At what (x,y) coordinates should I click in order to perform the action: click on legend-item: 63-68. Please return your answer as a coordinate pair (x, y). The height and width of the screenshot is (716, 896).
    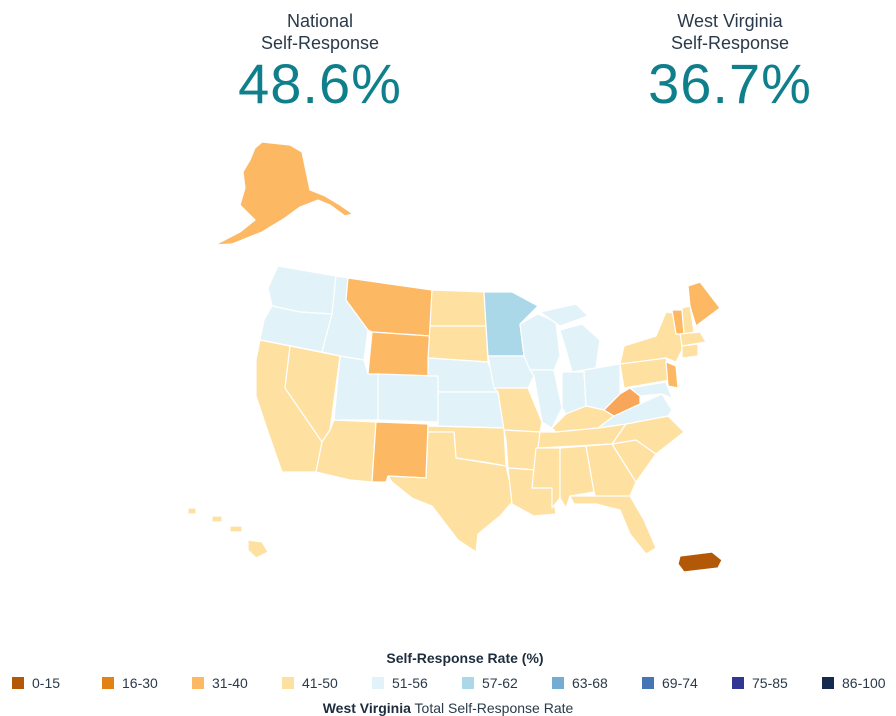
    Looking at the image, I should click on (580, 683).